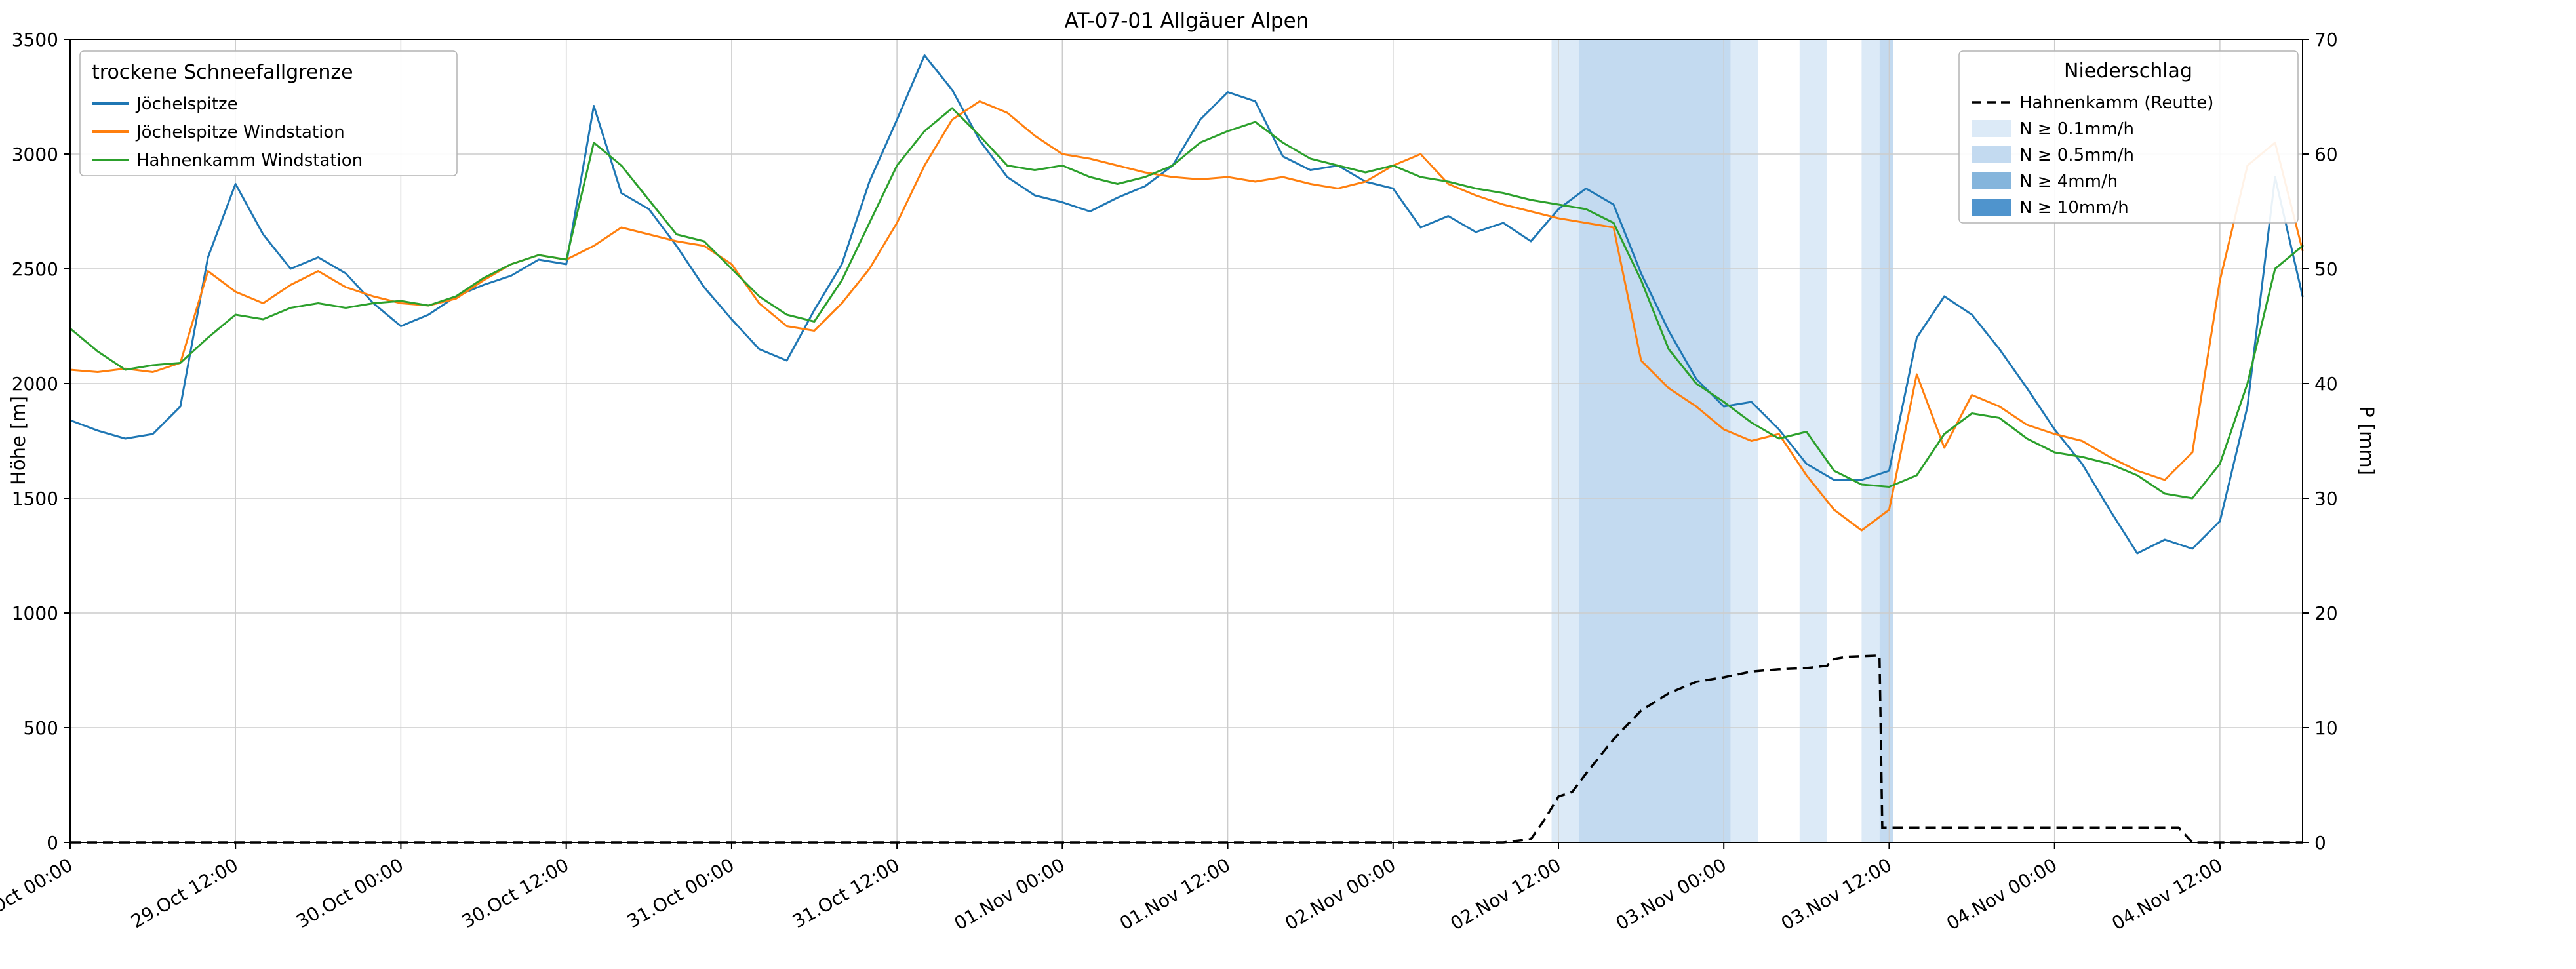 The width and height of the screenshot is (2576, 969). I want to click on y-left-tick-label: 3500, so click(35, 39).